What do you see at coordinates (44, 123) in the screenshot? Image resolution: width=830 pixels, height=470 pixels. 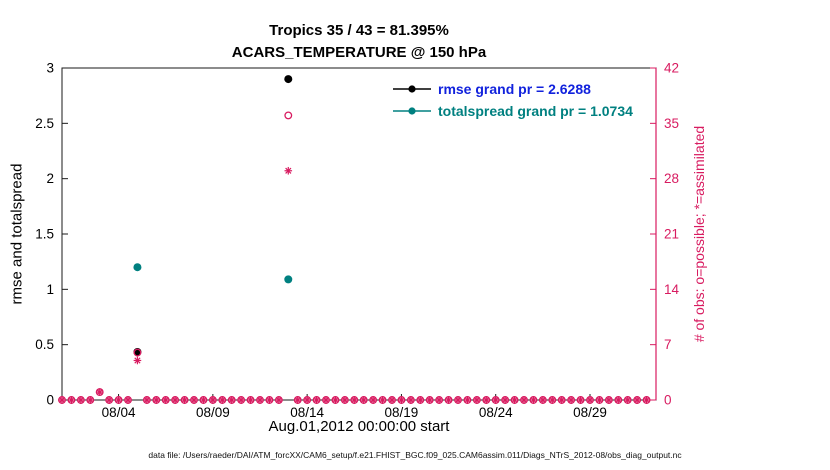 I see `svg-text: 2.5` at bounding box center [44, 123].